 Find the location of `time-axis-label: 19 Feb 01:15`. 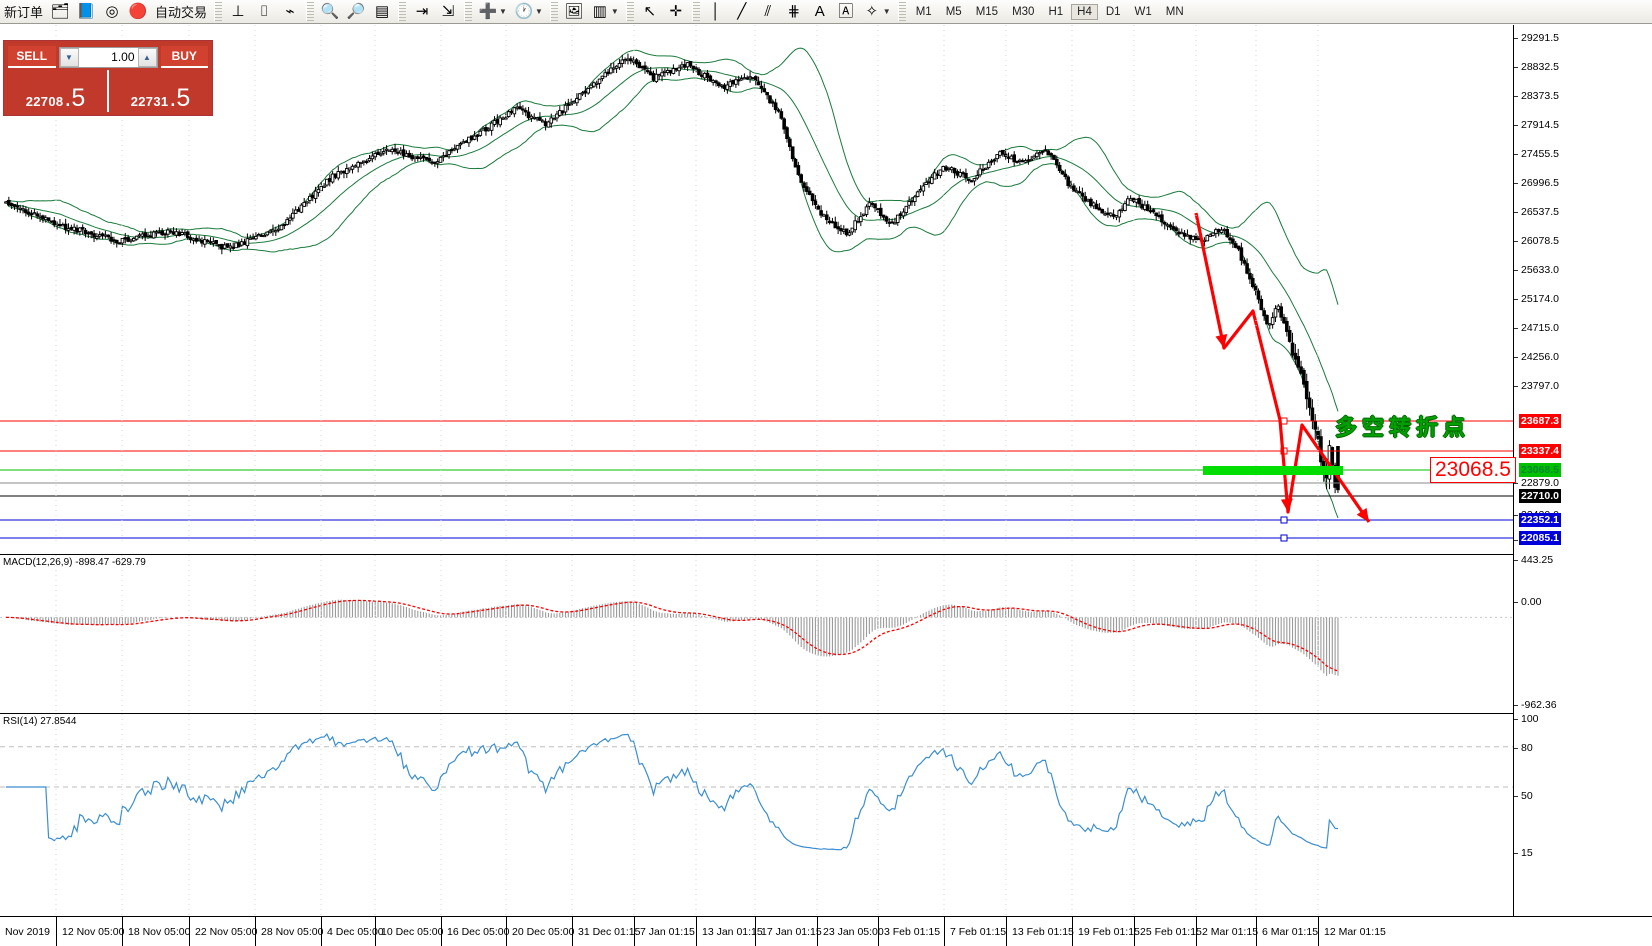

time-axis-label: 19 Feb 01:15 is located at coordinates (1109, 932).